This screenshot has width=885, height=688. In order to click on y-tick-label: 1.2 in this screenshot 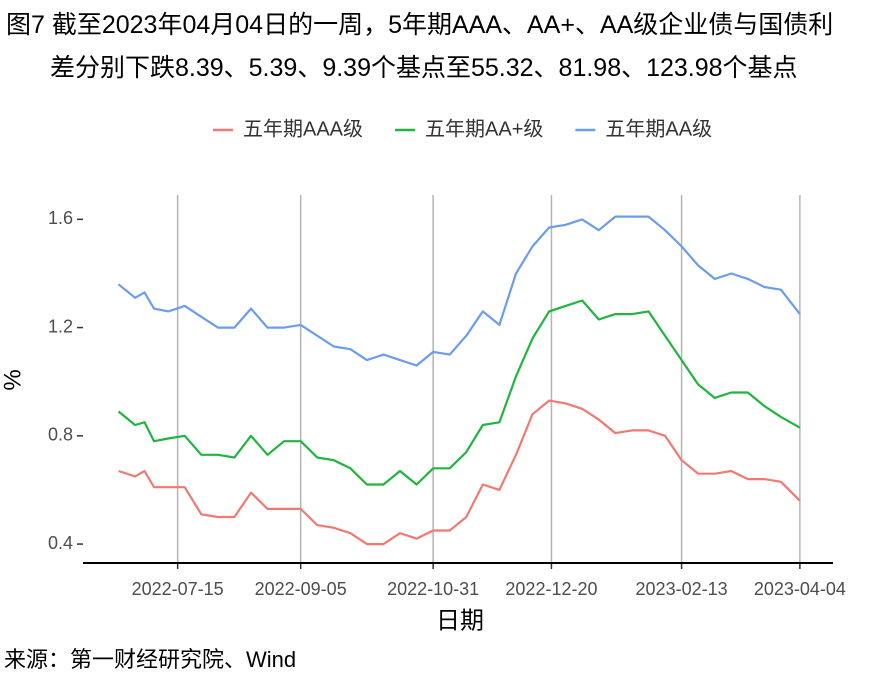, I will do `click(60, 326)`.